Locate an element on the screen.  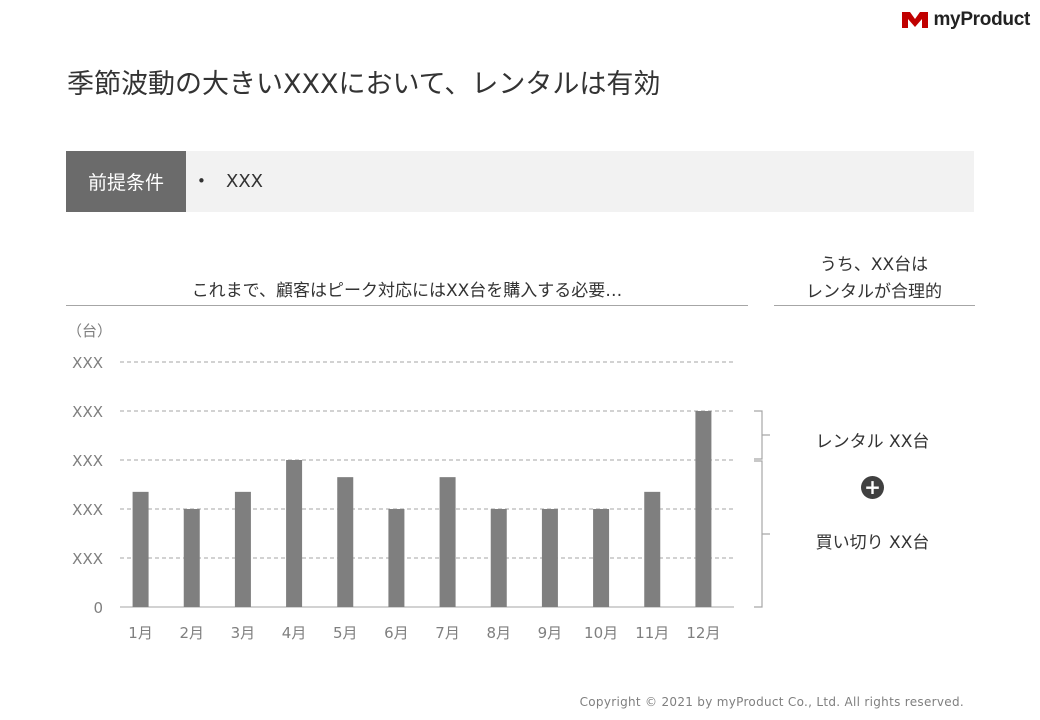
x-tick-label: 5月 is located at coordinates (345, 633).